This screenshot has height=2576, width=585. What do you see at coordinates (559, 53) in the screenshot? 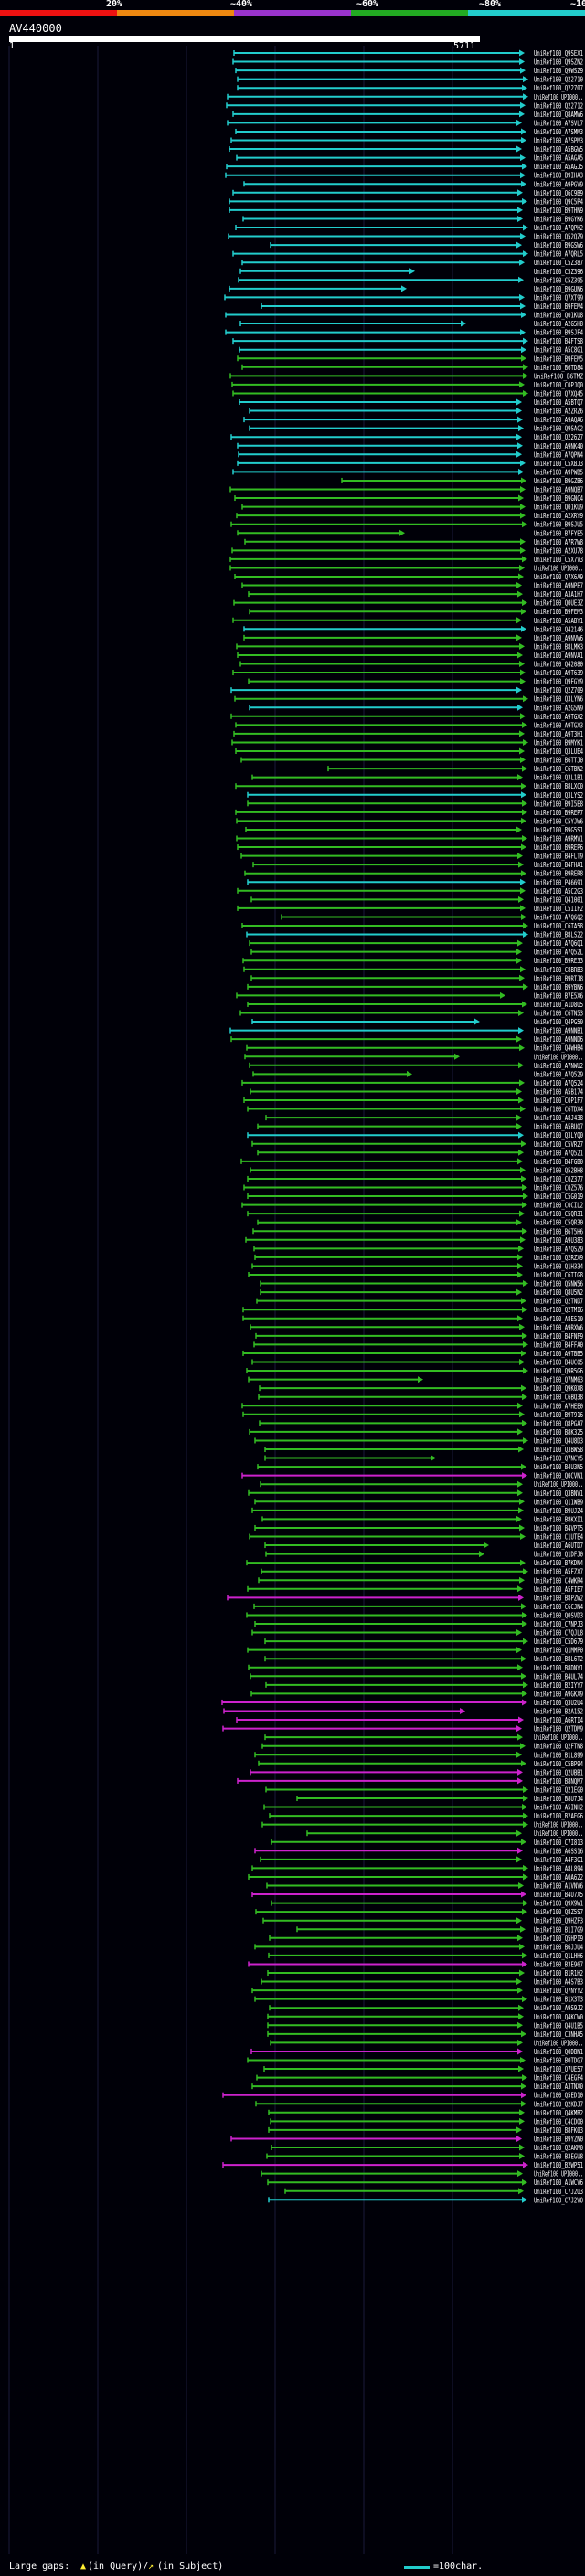
I see `hit-label: UniRef100_Q9SEX1` at bounding box center [559, 53].